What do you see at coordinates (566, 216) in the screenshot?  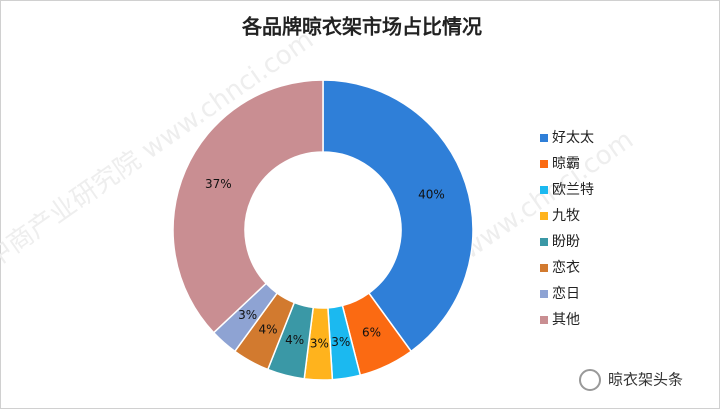 I see `legend-label: 九牧` at bounding box center [566, 216].